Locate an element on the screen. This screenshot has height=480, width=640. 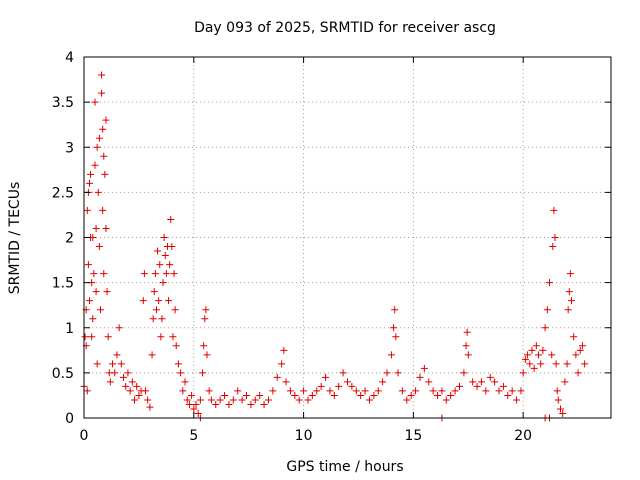
y-tick-labels: 0 0.5 1 1.5 2 2.5 3 3.5 4 is located at coordinates (63, 238).